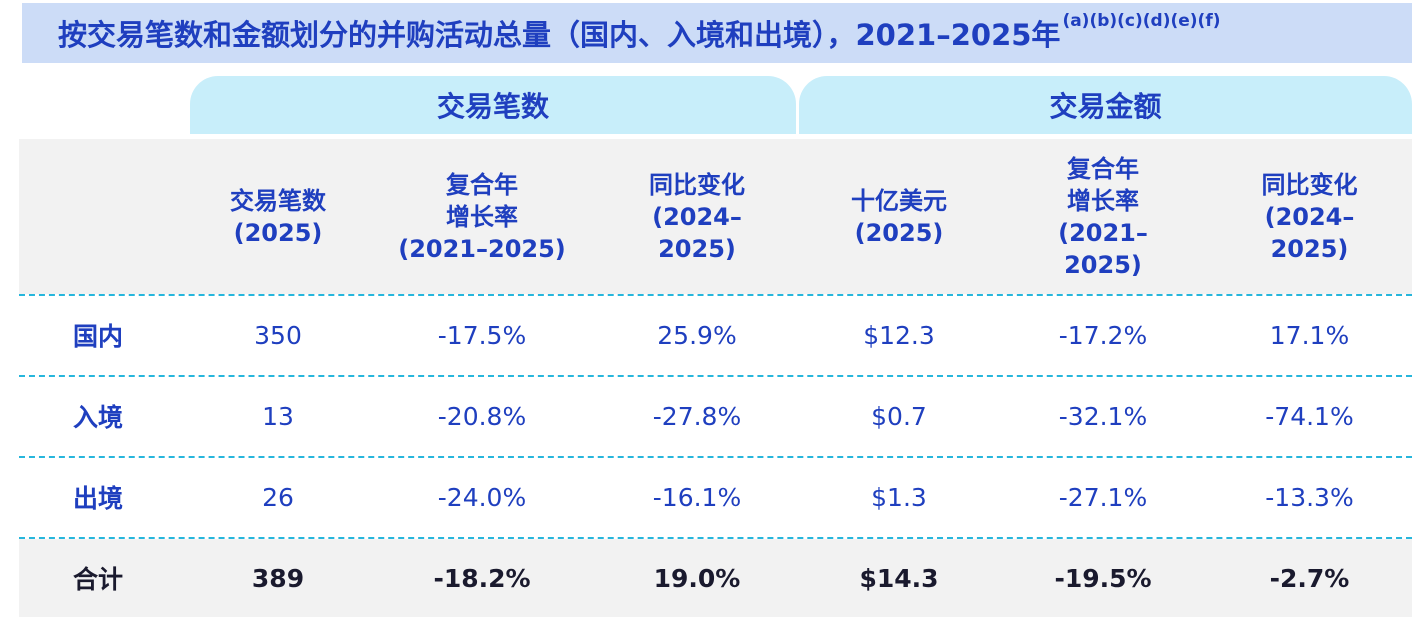 The height and width of the screenshot is (626, 1428). Describe the element at coordinates (559, 35) in the screenshot. I see `table-title: 按交易笔数和金额划分的并购活动总量（国内、入境和出境），2021–2025年` at that location.